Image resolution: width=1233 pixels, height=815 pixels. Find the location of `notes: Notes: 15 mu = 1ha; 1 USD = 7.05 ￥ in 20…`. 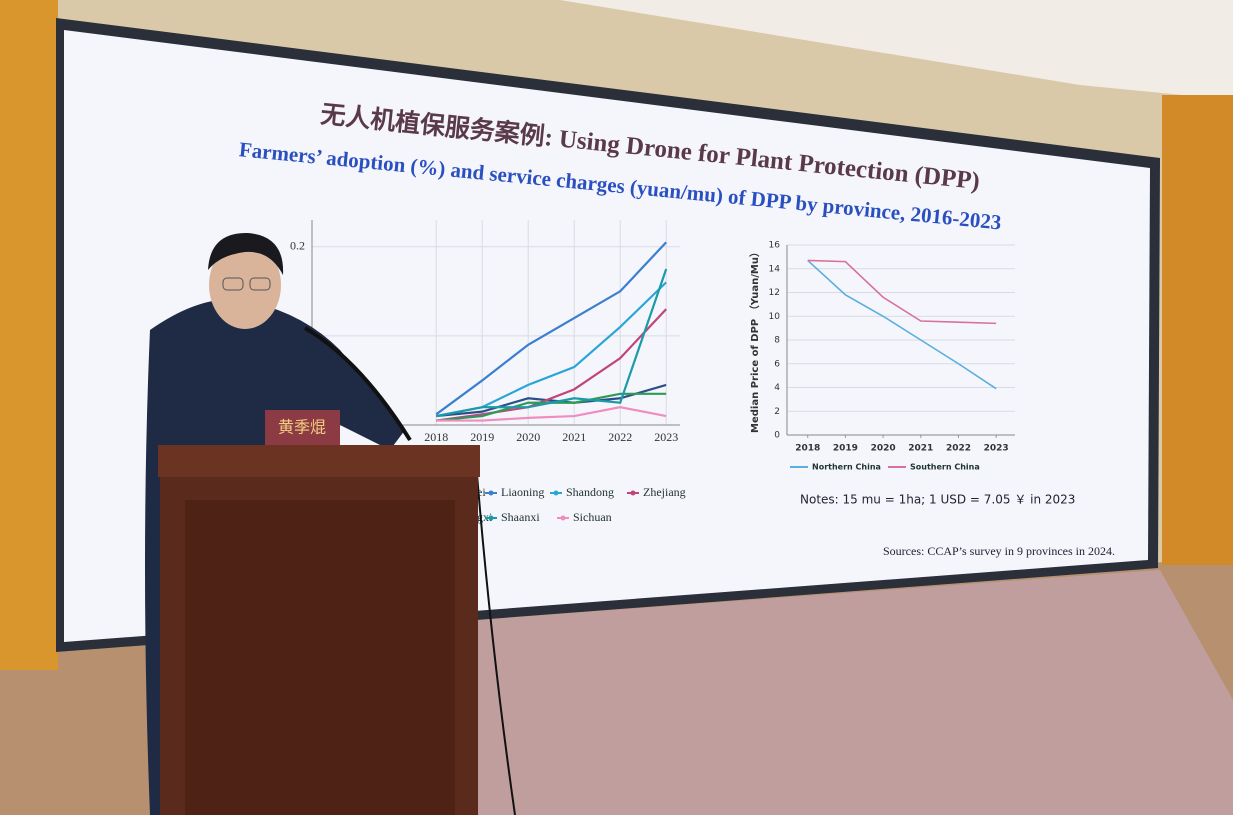

notes: Notes: 15 mu = 1ha; 1 USD = 7.05 ￥ in 20… is located at coordinates (937, 500).